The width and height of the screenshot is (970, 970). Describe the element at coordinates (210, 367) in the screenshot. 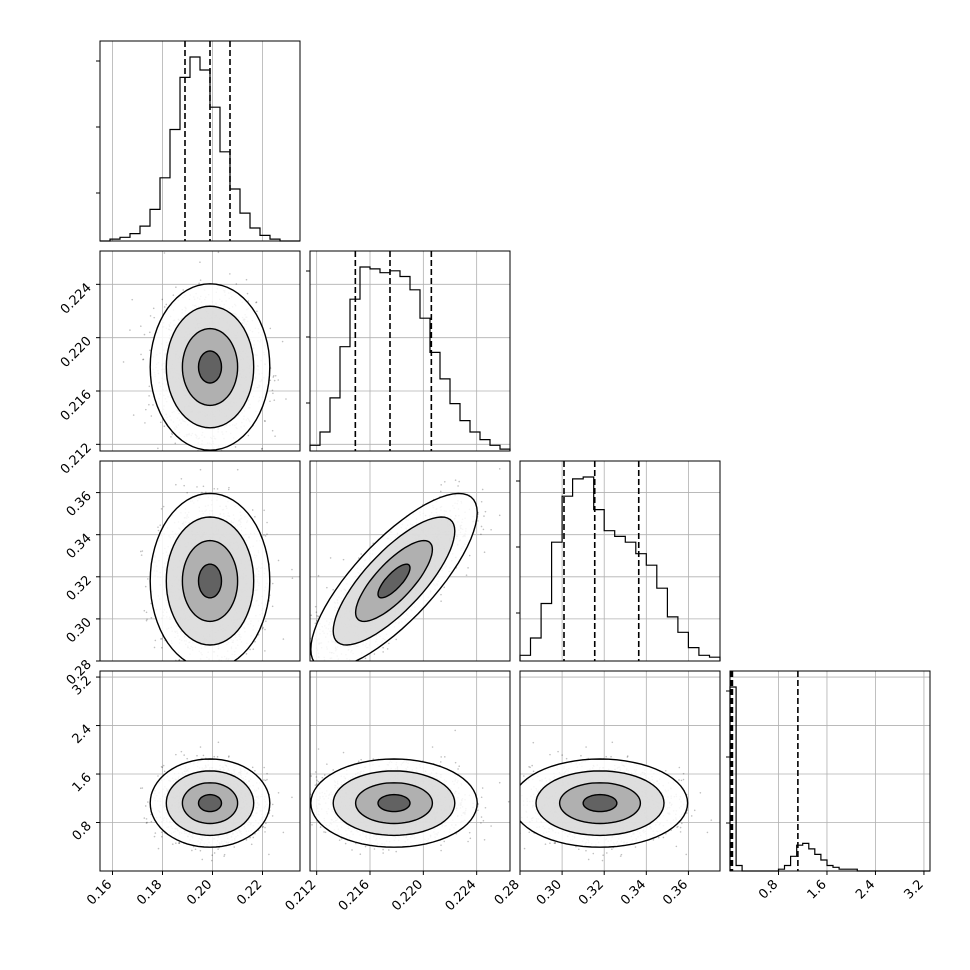

I see `contour-level` at that location.